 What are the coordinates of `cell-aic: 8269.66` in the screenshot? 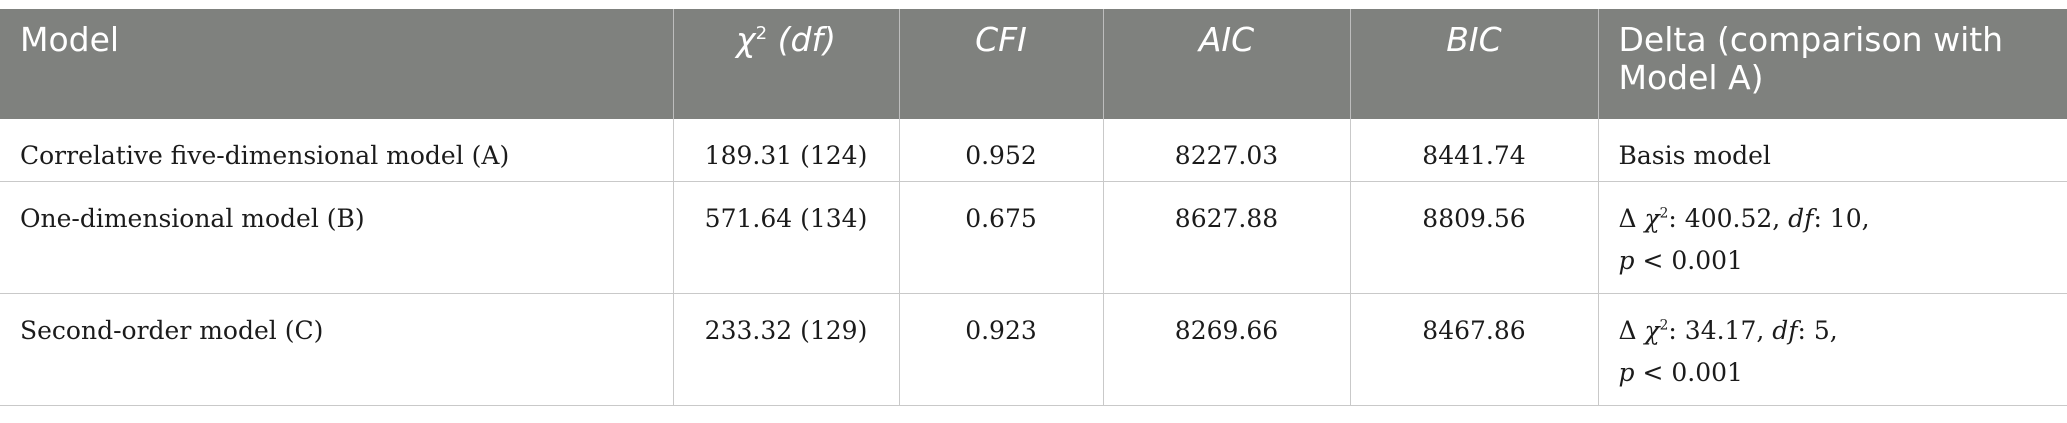 It's located at (1226, 349).